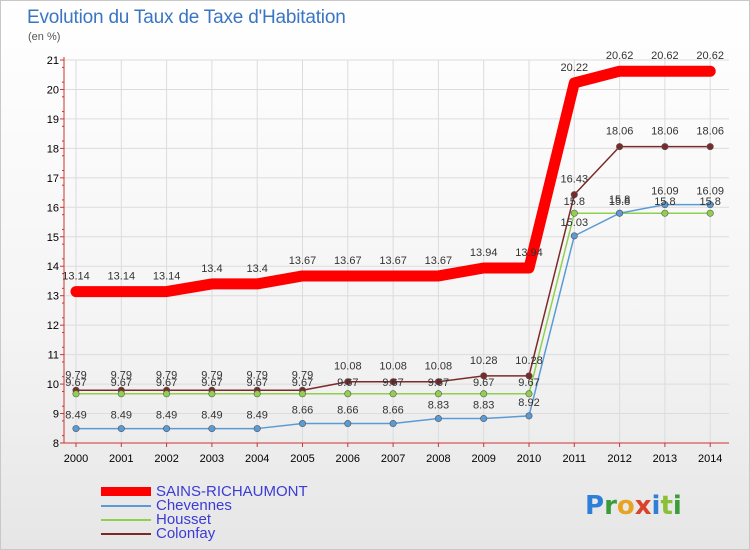 This screenshot has height=550, width=750. I want to click on y-tick-label-15: 15, so click(53, 238).